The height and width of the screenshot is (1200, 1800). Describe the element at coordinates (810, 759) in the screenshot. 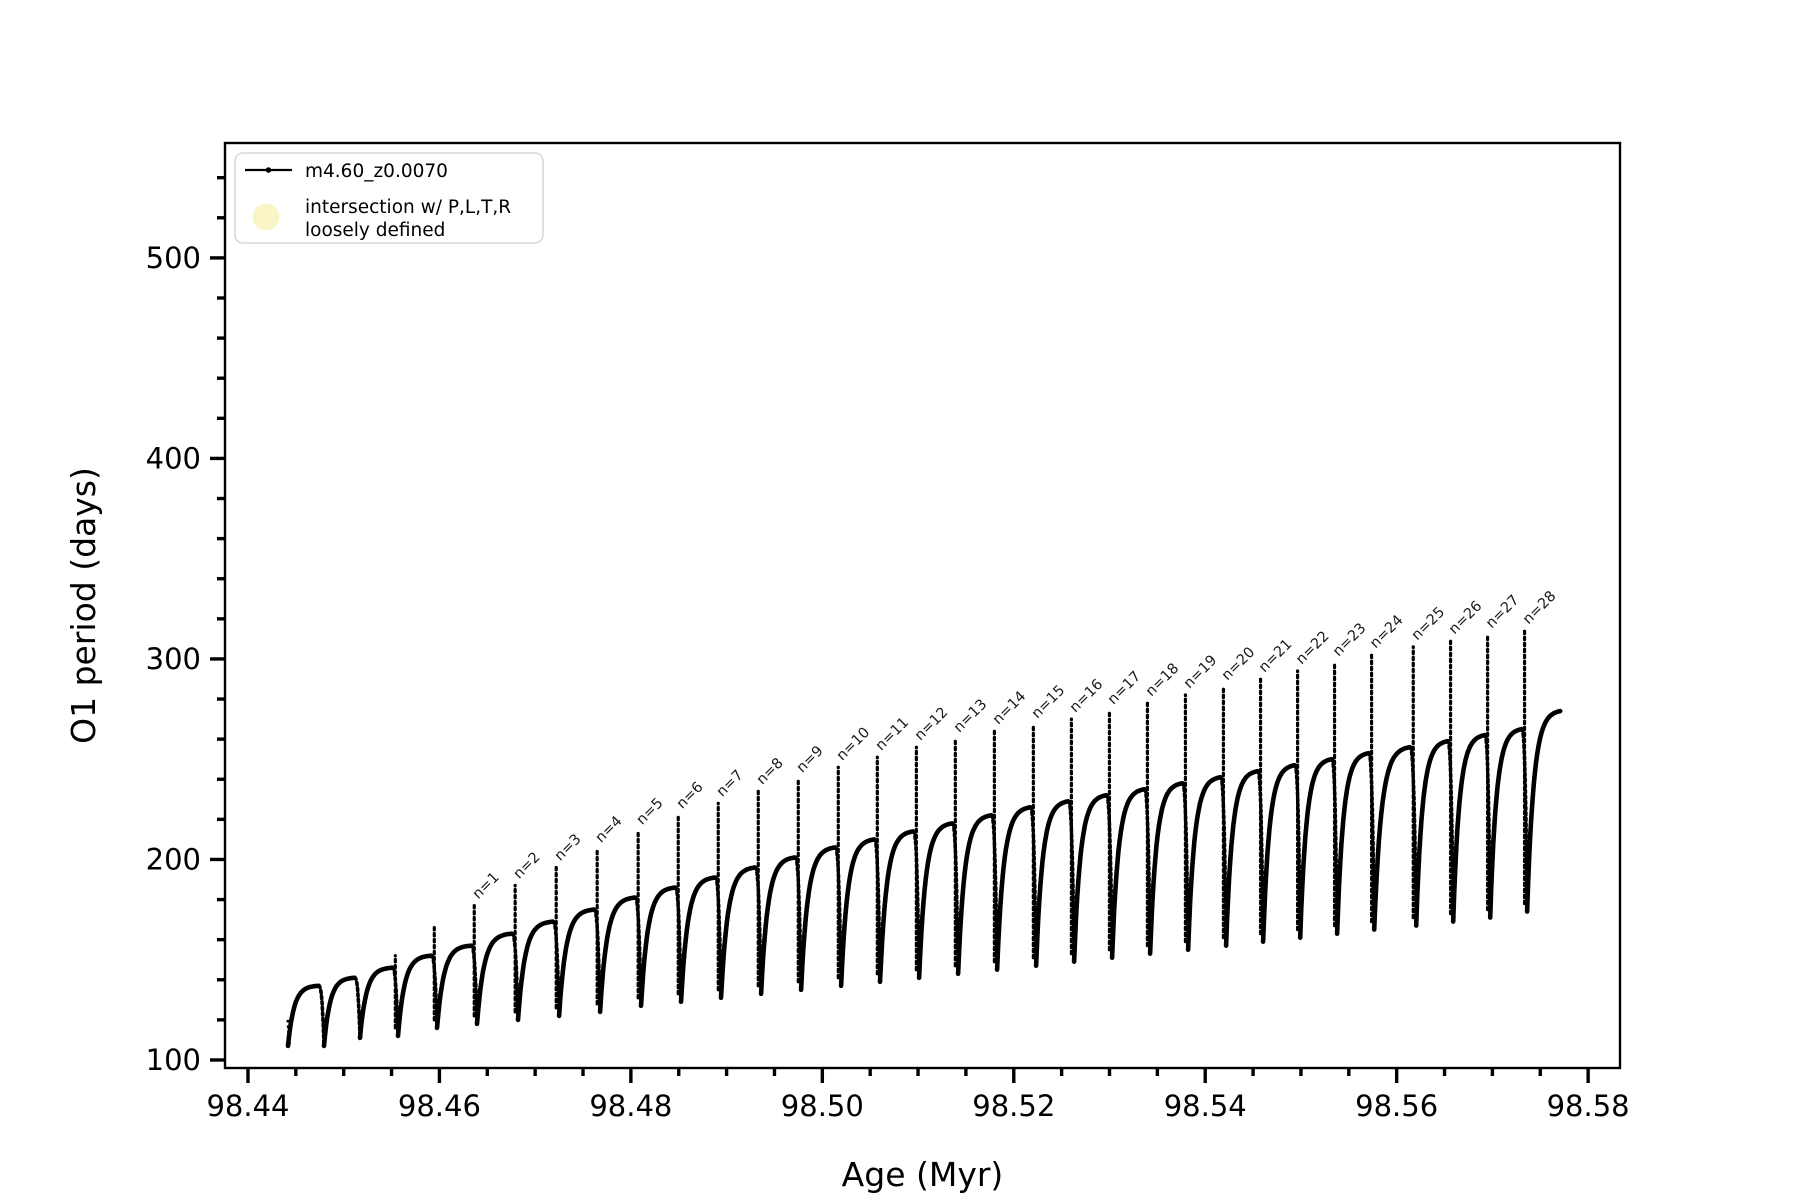

I see `spike-label-n=9: n=9` at that location.